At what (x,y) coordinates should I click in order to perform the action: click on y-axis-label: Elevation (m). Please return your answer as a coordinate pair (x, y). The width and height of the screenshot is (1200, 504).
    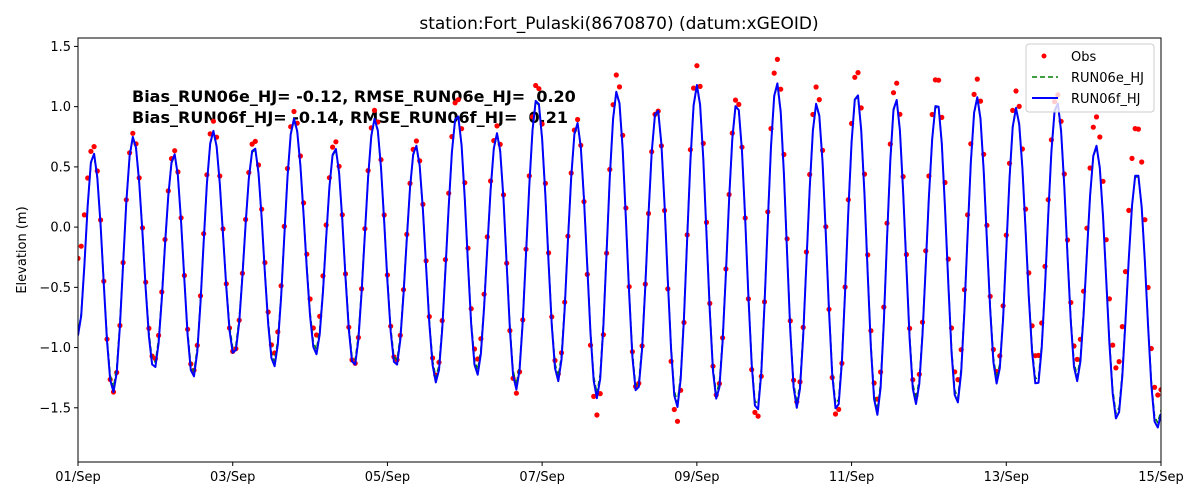
    Looking at the image, I should click on (22, 249).